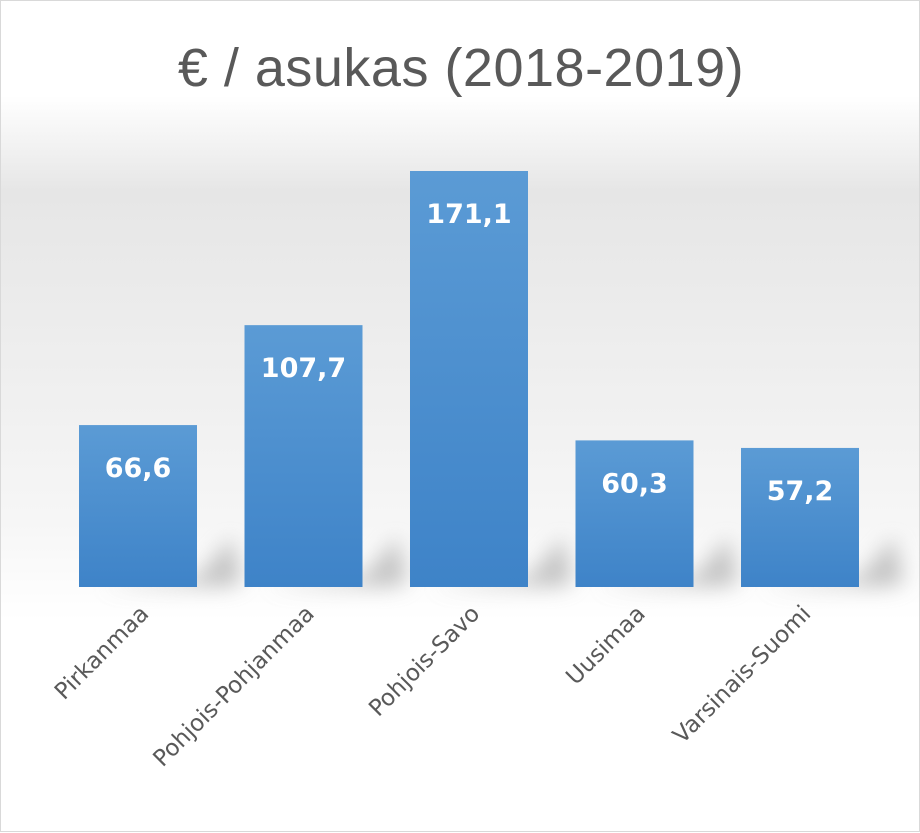  What do you see at coordinates (461, 68) in the screenshot?
I see `chart-title: € / asukas (2018-2019)` at bounding box center [461, 68].